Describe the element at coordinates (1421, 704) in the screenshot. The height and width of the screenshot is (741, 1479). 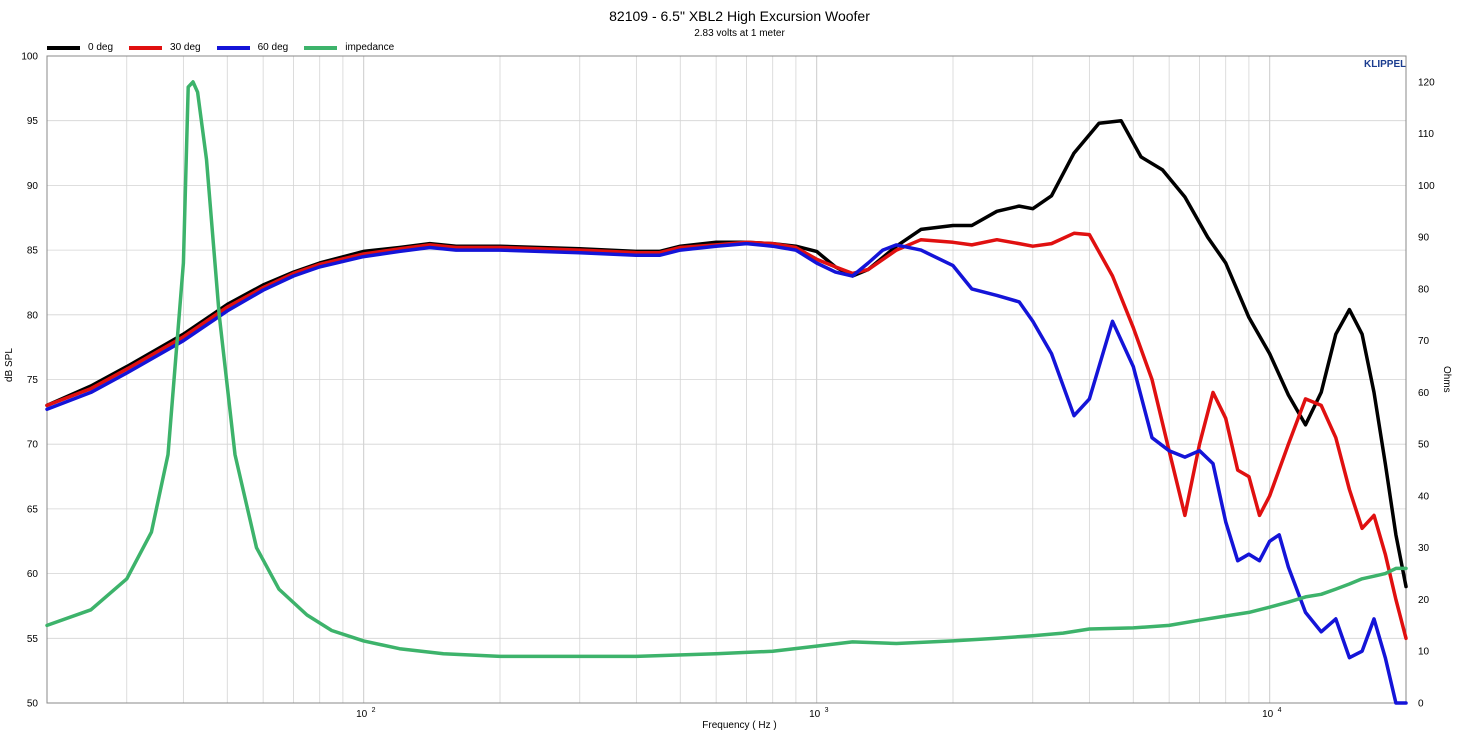
I see `y-tick-right: 0` at that location.